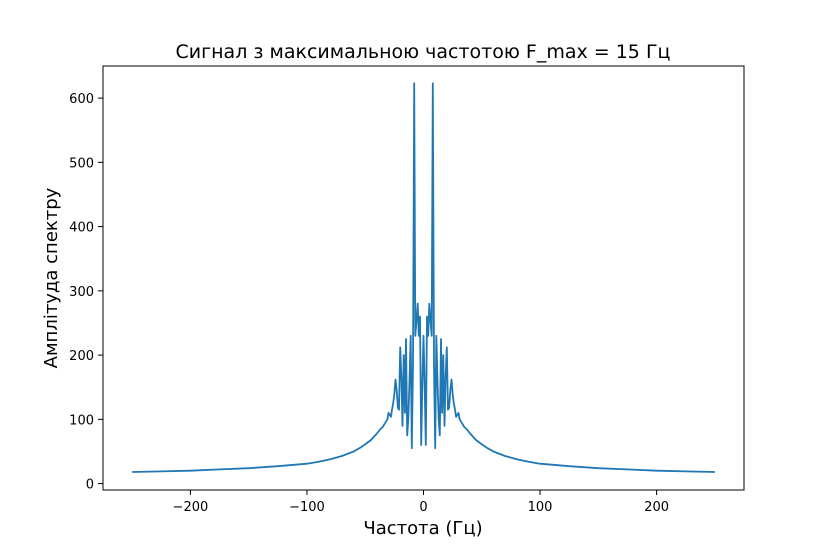  What do you see at coordinates (540, 507) in the screenshot?
I see `x-tick-label: 100` at bounding box center [540, 507].